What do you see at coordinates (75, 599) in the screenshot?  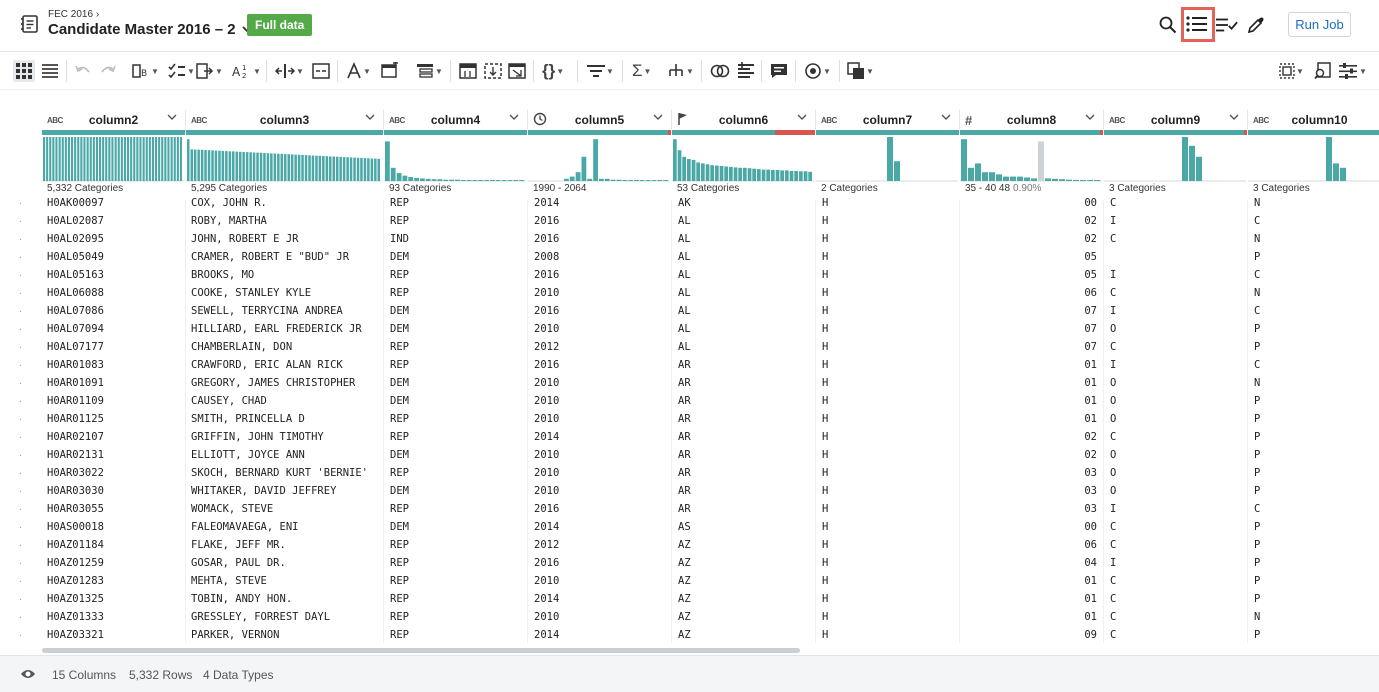 I see `table-cell: H0AZ01325` at bounding box center [75, 599].